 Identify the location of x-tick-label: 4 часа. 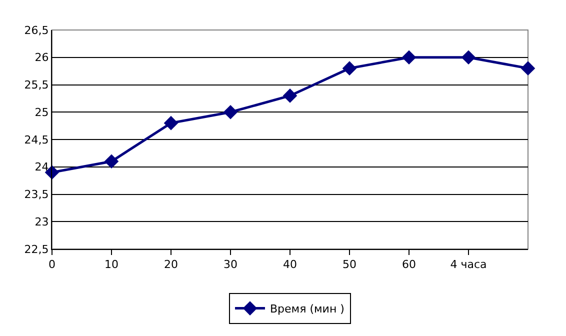
(468, 265).